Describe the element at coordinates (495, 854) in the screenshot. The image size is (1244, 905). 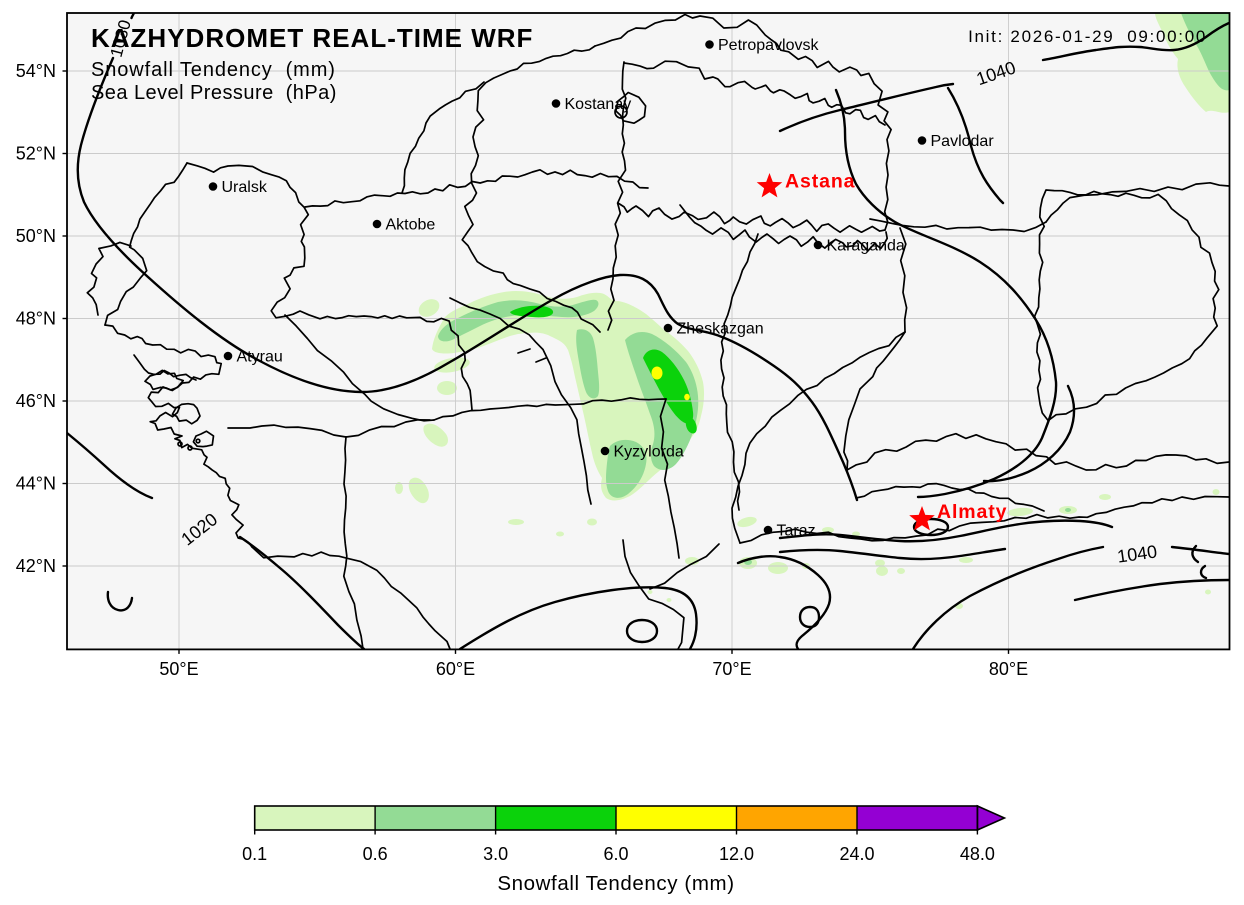
I see `svg-text: 3.0` at that location.